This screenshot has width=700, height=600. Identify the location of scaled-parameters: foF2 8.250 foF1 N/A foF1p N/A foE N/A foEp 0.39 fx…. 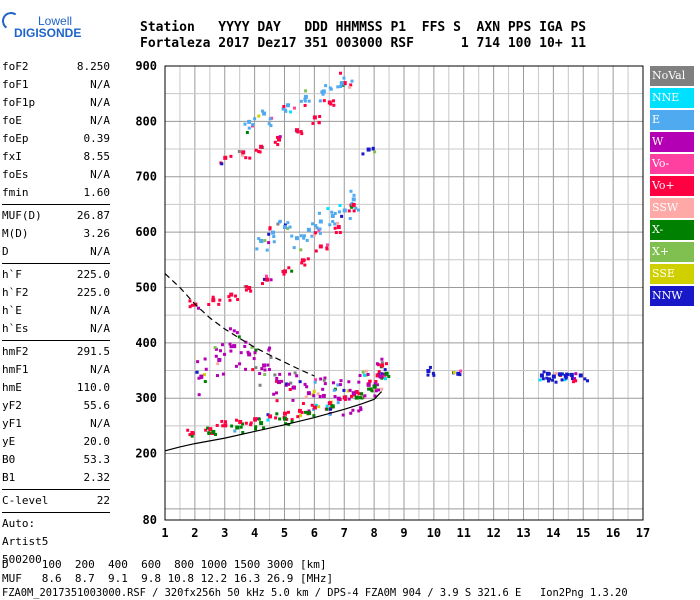
(56, 313).